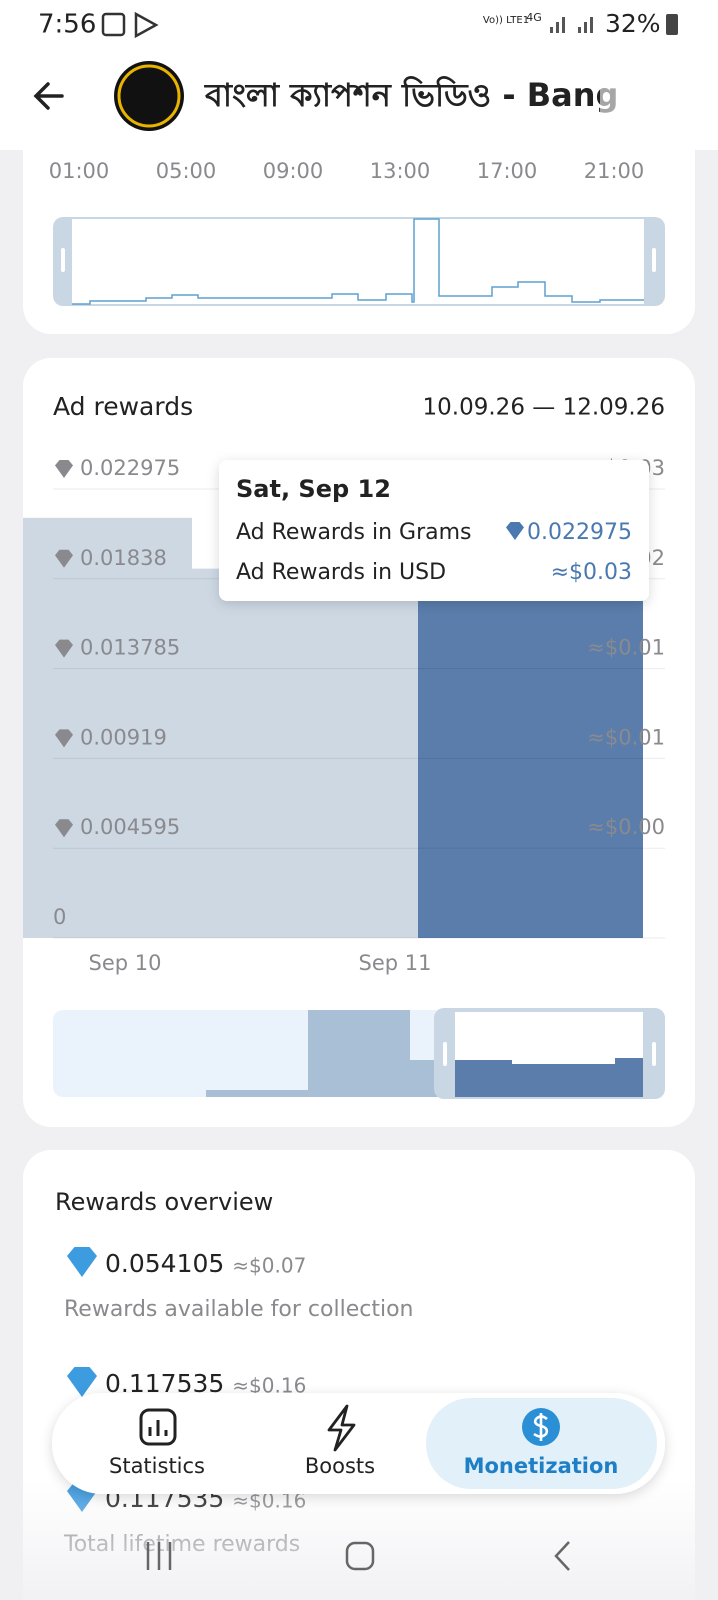 This screenshot has height=1600, width=718. Describe the element at coordinates (633, 23) in the screenshot. I see `battery: 32%` at that location.